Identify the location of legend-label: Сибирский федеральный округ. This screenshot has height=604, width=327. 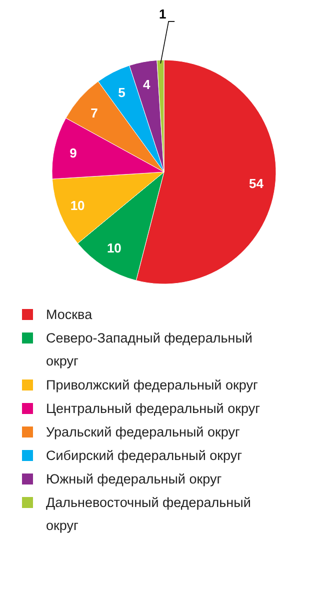
(144, 455).